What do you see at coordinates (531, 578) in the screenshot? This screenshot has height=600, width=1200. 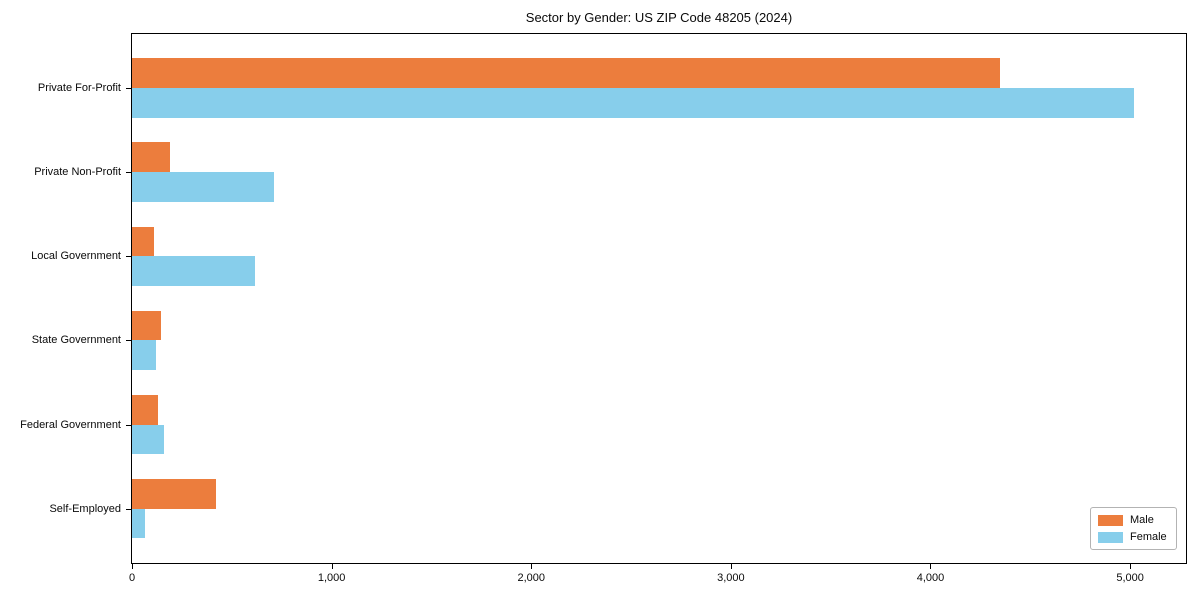 I see `x-tick-label-2: 2,000` at bounding box center [531, 578].